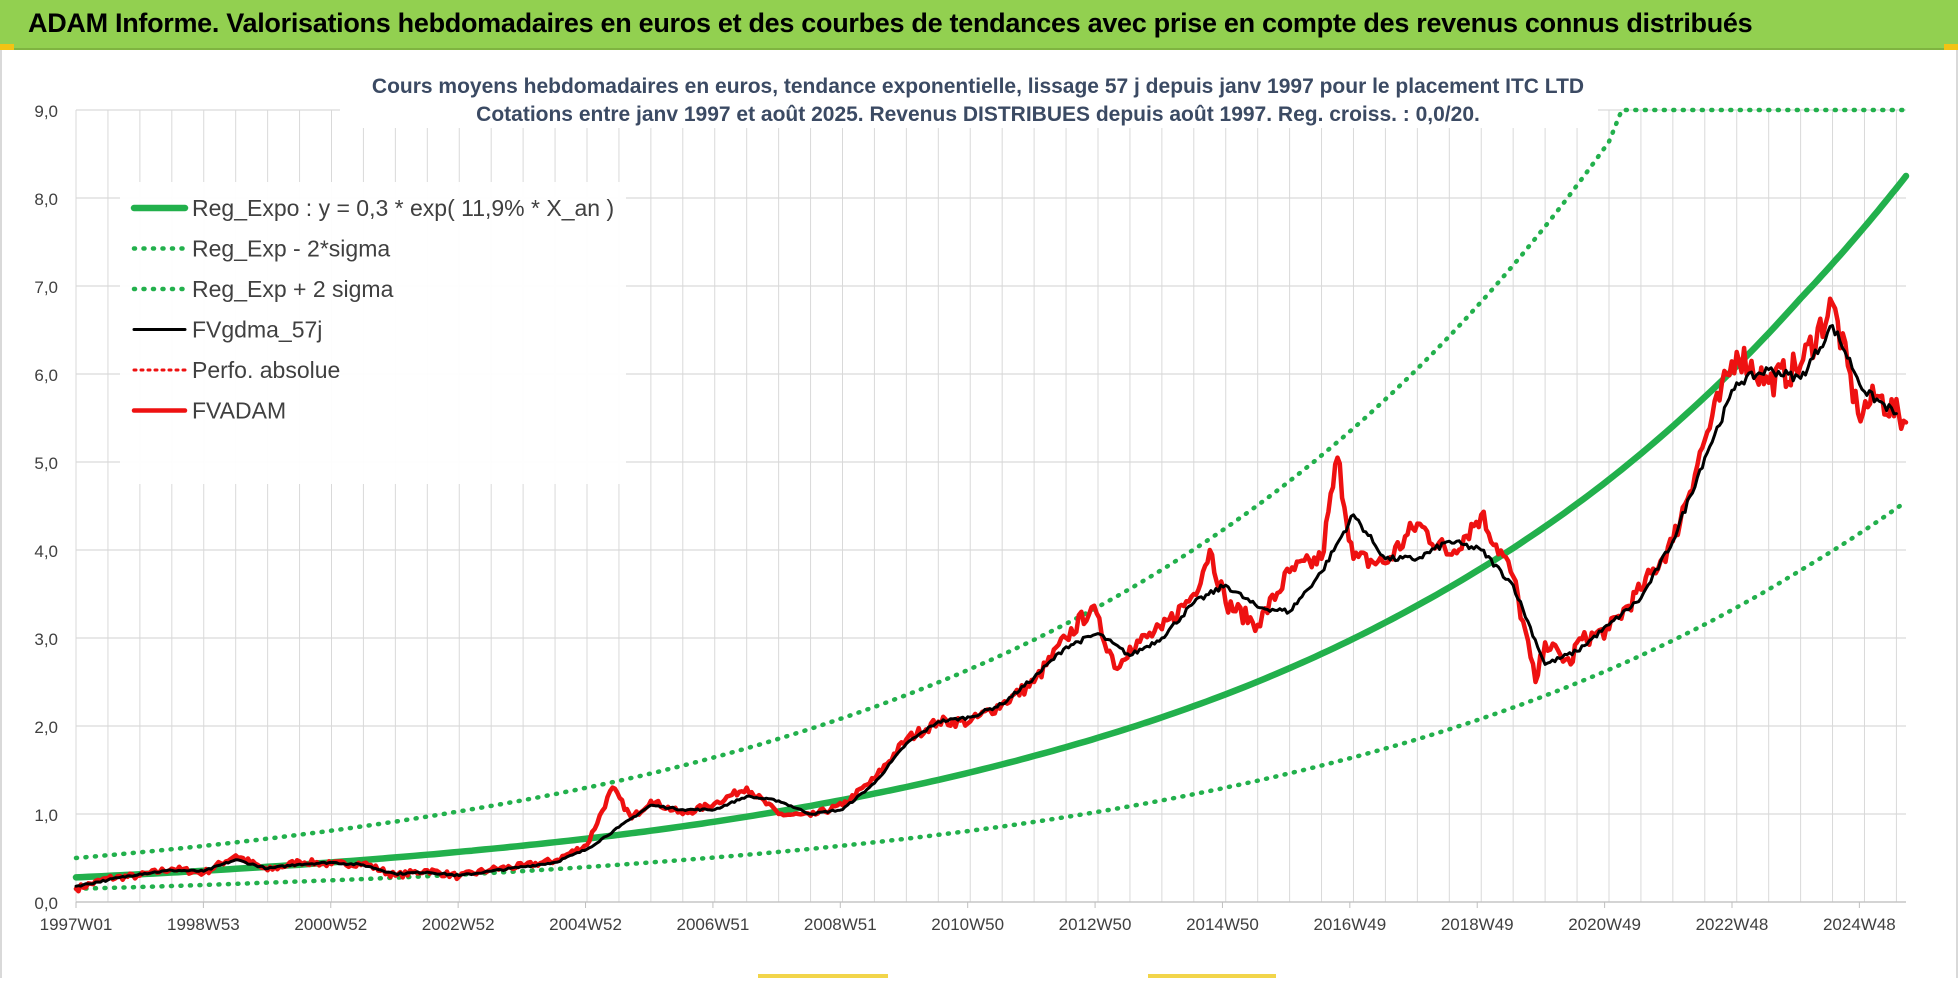 Image resolution: width=1958 pixels, height=983 pixels. Describe the element at coordinates (1095, 924) in the screenshot. I see `x-tick-label: 2012W50` at that location.